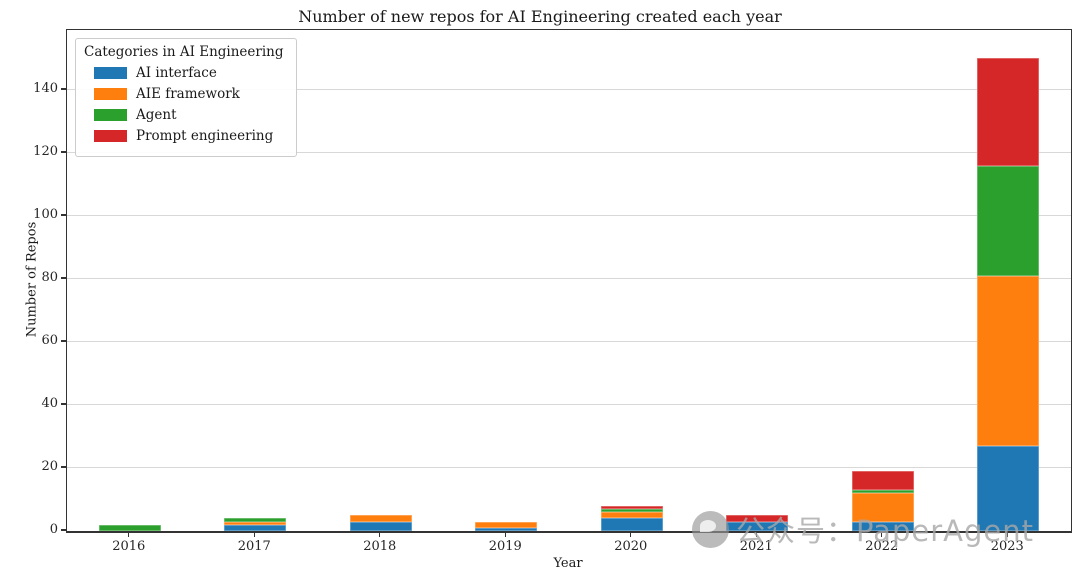  I want to click on bar-segment-2016-agent, so click(129, 527).